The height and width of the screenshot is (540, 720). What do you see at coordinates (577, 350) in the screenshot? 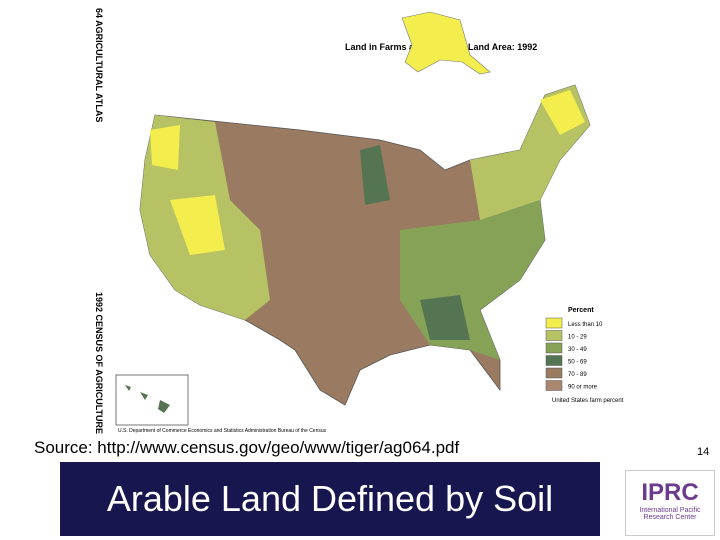
I see `legend-label: 30 - 49` at bounding box center [577, 350].